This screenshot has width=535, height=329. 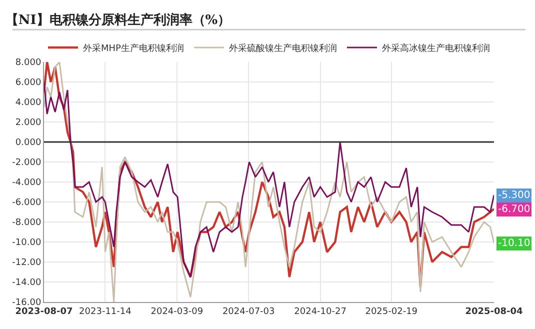 I want to click on legend-label: 外采硫酸镍生产电积镍利润, so click(x=282, y=48).